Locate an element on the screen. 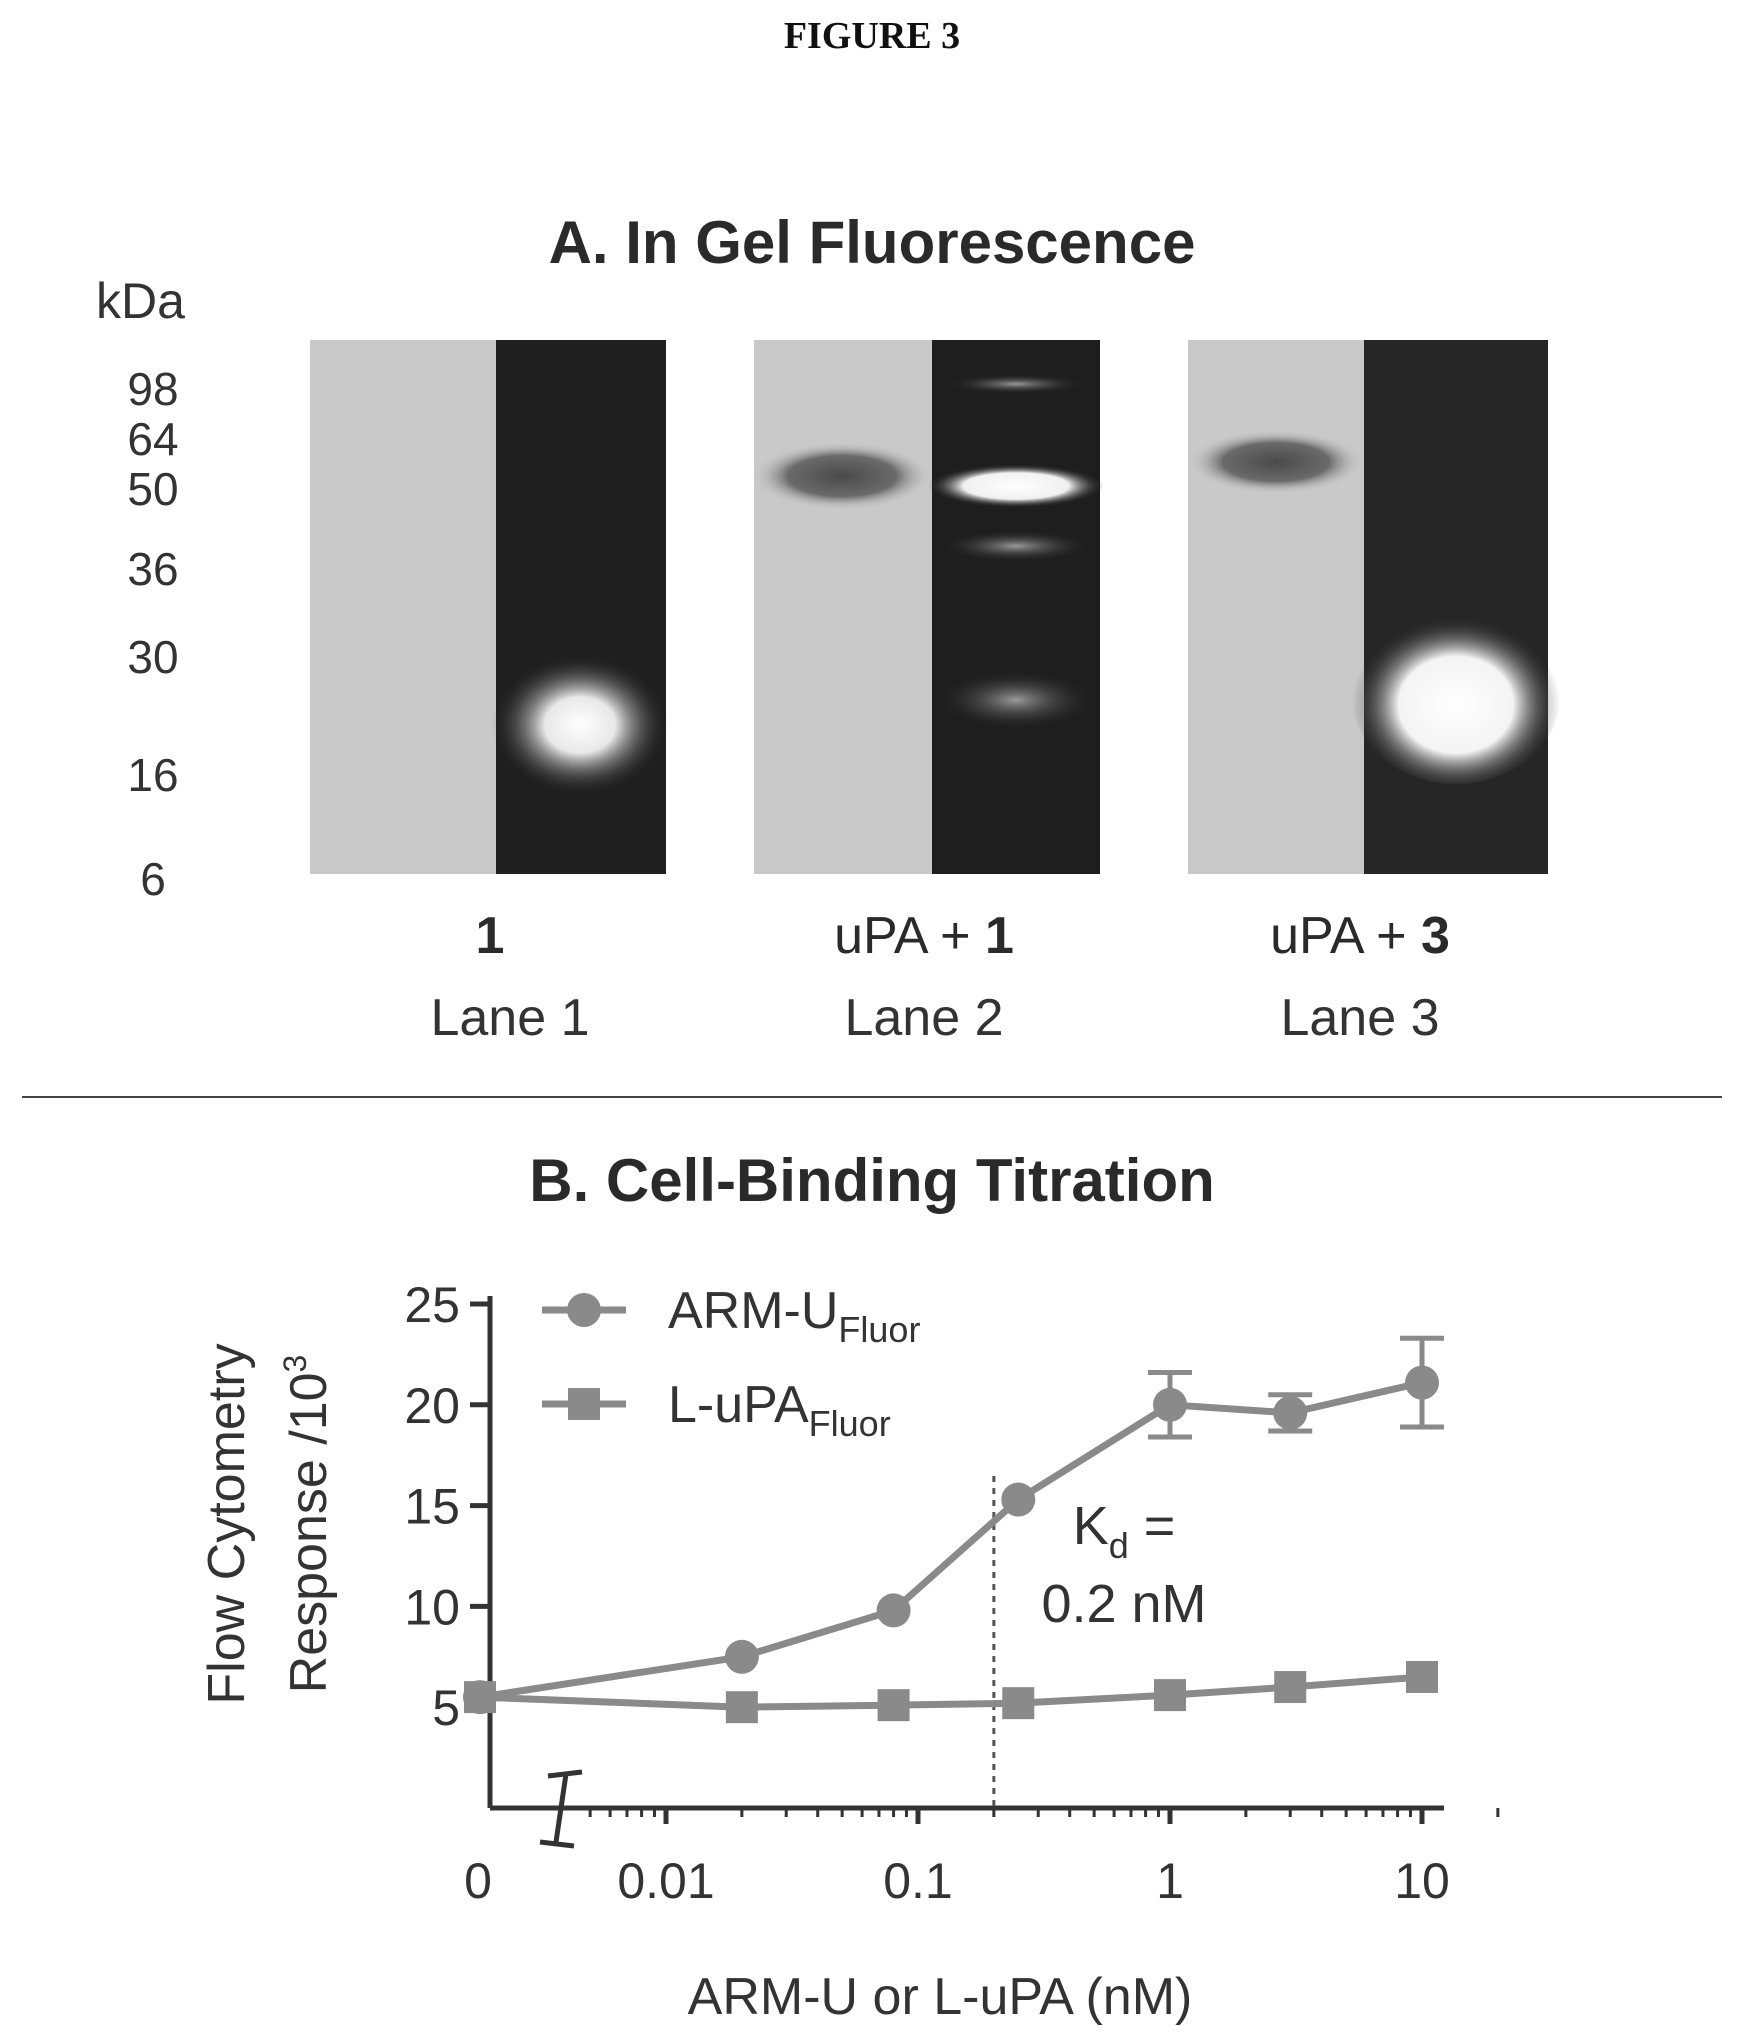  y-tick-label-20: 20 is located at coordinates (432, 1406).